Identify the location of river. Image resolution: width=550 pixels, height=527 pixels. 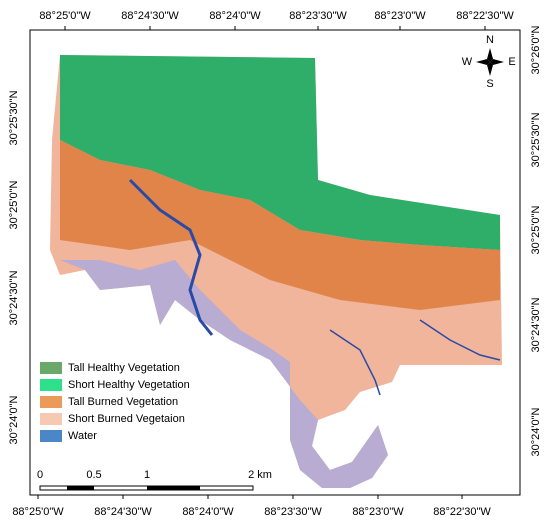
(171, 257).